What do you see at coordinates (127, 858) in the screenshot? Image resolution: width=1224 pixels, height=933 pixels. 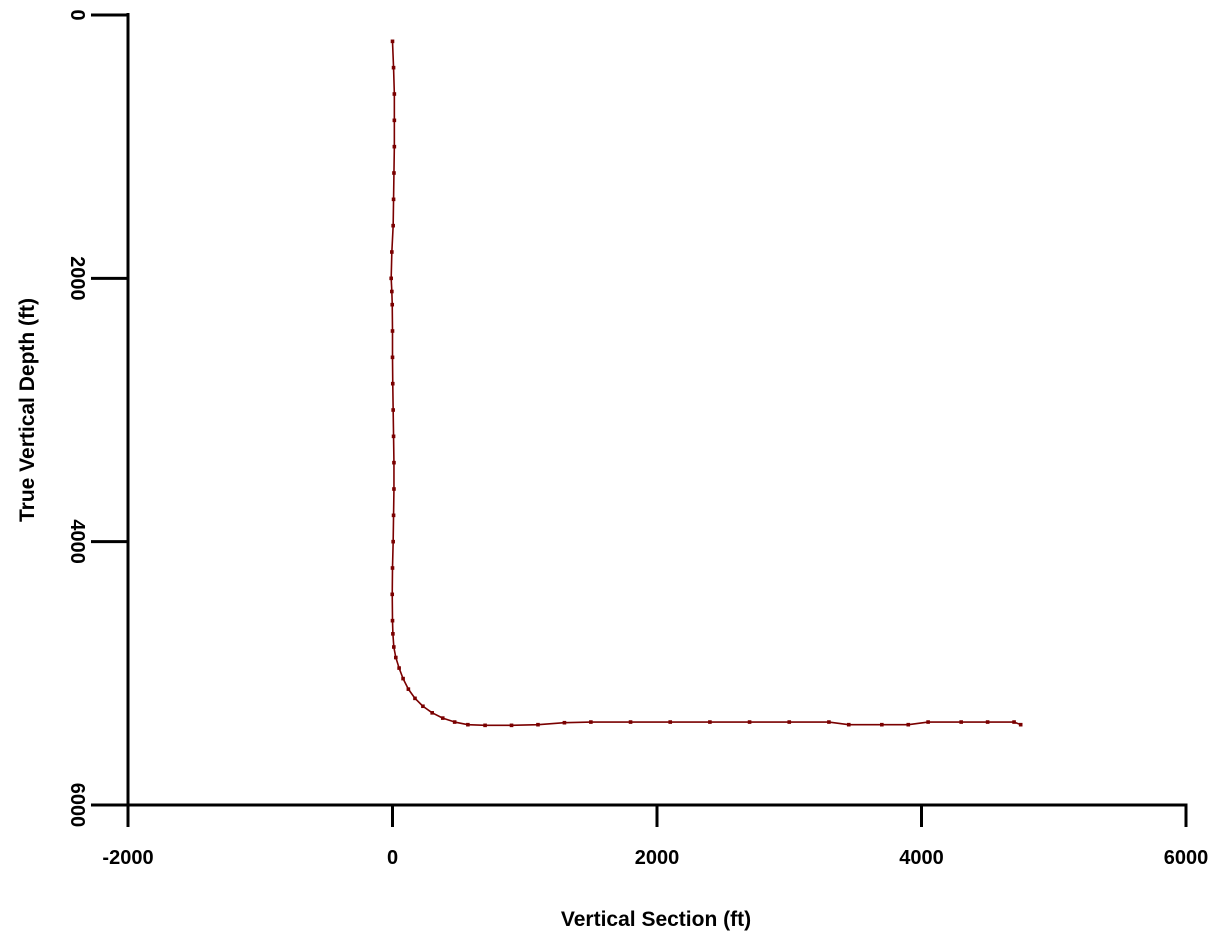 I see `x-tick-label-0: -2000` at bounding box center [127, 858].